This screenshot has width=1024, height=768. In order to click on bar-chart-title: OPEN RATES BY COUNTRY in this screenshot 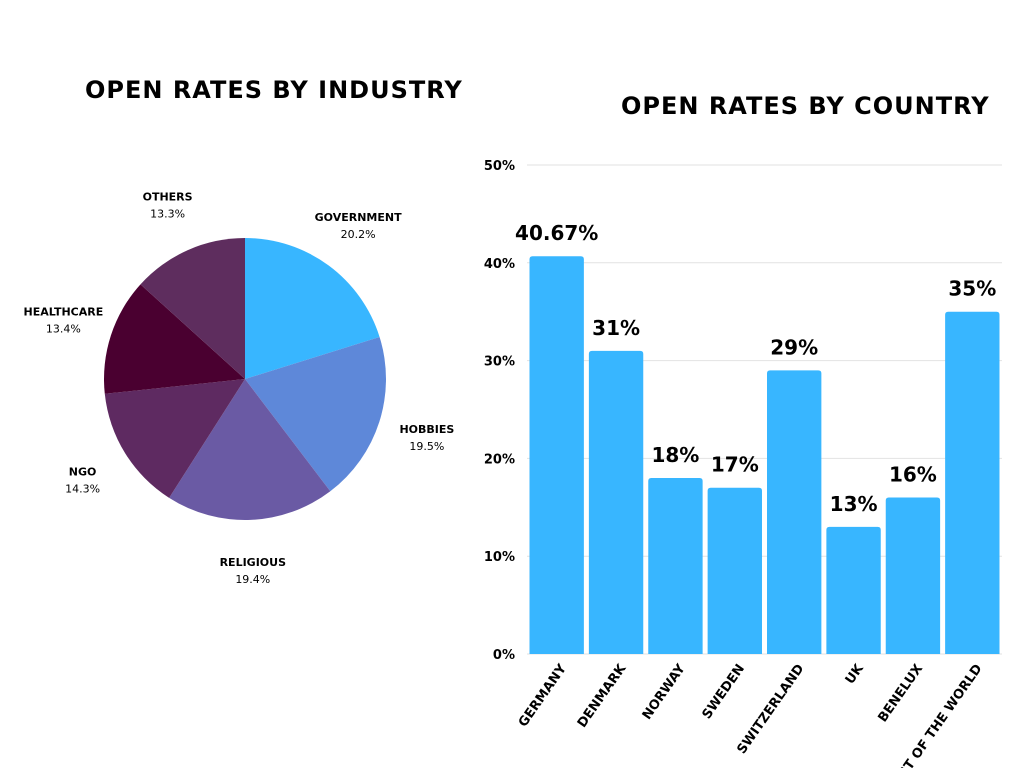, I will do `click(805, 106)`.